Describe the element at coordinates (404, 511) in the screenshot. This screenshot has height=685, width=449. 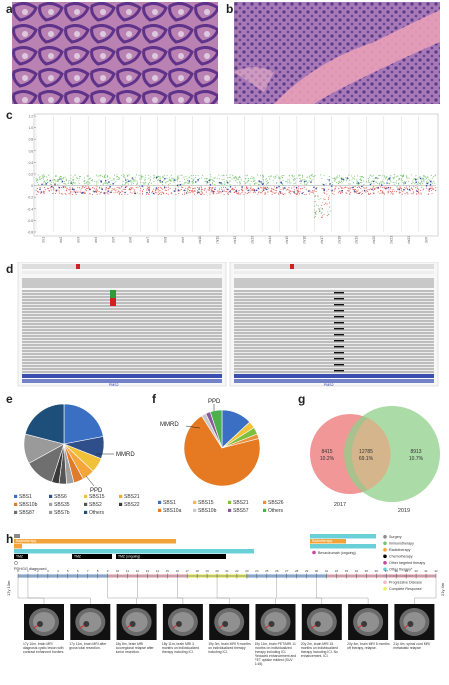
I see `venn-label-2019: 2019` at that location.